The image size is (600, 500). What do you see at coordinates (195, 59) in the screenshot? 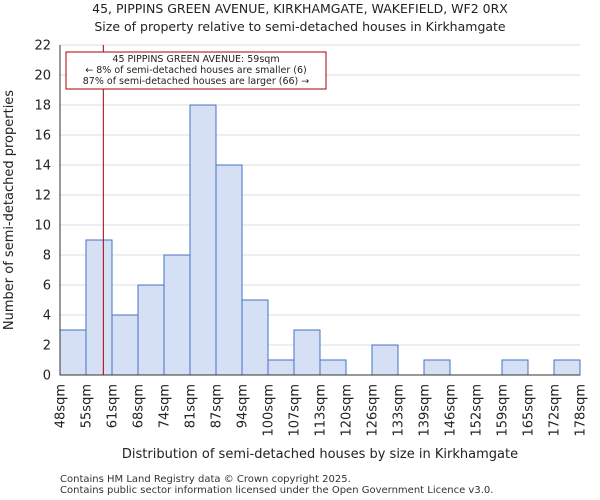
I see `annotation-line-address: 45 PIPPINS GREEN AVENUE: 59sqm` at bounding box center [195, 59].